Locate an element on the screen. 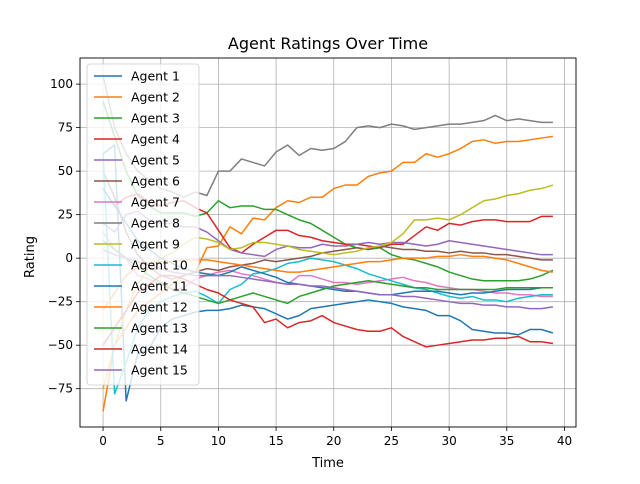 The height and width of the screenshot is (484, 640). legend-entry: Agent 10 is located at coordinates (159, 265).